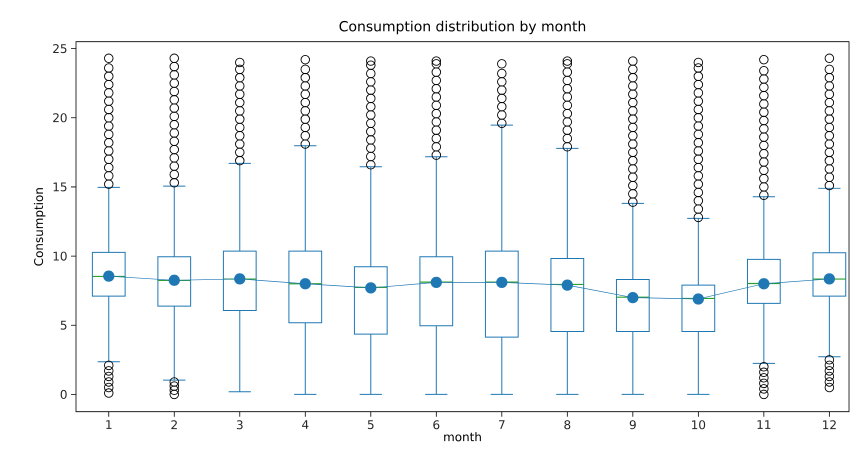  Describe the element at coordinates (436, 425) in the screenshot. I see `x-tick-label: 6` at that location.